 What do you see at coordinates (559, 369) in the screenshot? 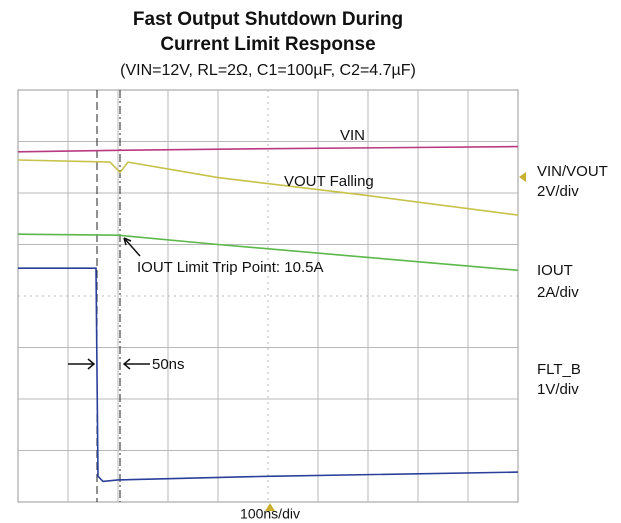
I see `channel-name: FLT_B` at bounding box center [559, 369].